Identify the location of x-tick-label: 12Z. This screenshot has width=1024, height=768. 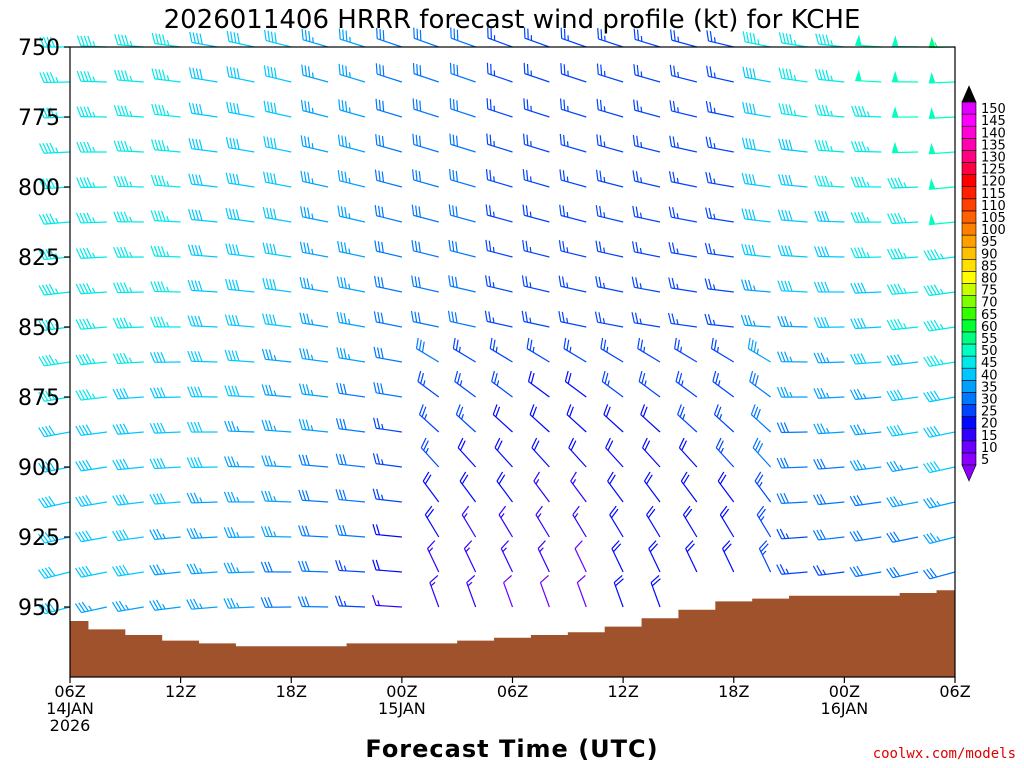
(622, 691).